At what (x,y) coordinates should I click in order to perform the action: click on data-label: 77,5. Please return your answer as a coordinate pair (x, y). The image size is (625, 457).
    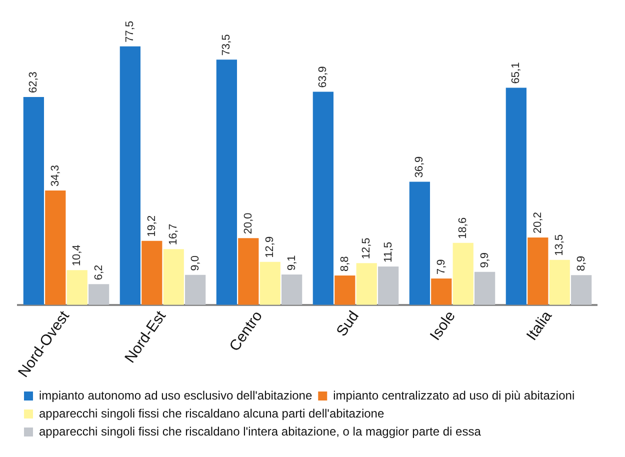
    Looking at the image, I should click on (130, 31).